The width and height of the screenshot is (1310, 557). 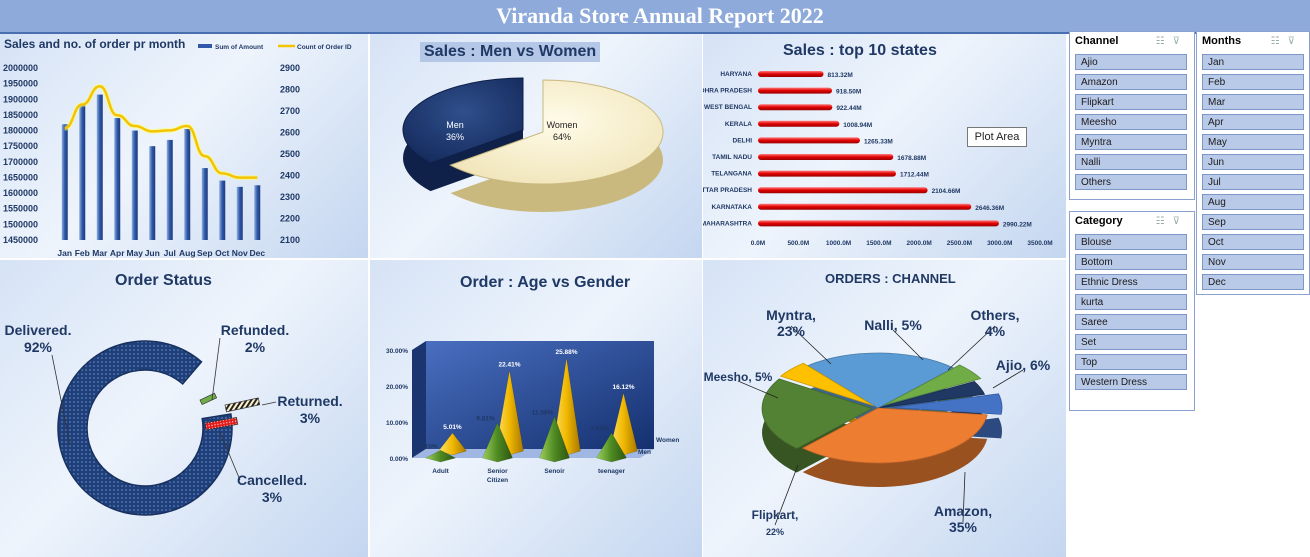 What do you see at coordinates (1253, 102) in the screenshot?
I see `slicer-item-mar: Mar` at bounding box center [1253, 102].